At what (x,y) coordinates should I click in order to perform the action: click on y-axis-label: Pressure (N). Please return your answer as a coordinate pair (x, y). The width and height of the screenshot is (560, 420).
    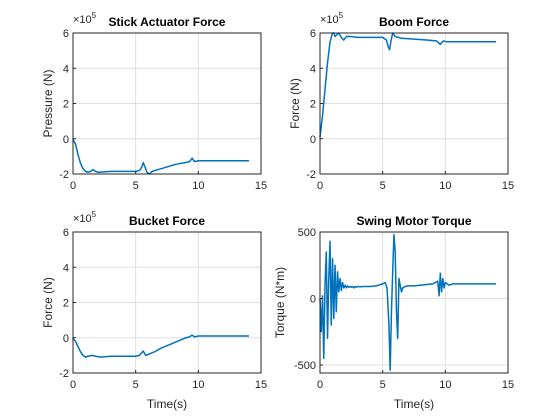
    Looking at the image, I should click on (48, 103).